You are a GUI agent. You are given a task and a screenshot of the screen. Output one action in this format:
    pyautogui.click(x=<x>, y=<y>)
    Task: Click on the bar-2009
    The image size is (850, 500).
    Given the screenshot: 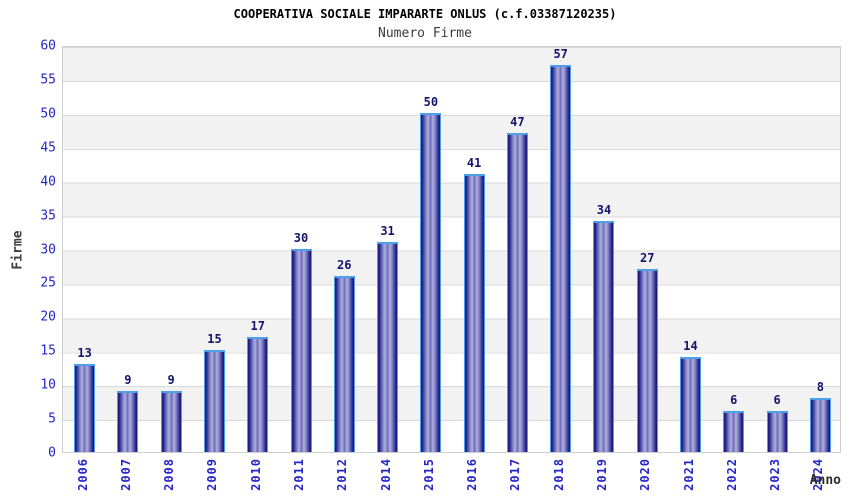 What is the action you would take?
    pyautogui.click(x=214, y=401)
    